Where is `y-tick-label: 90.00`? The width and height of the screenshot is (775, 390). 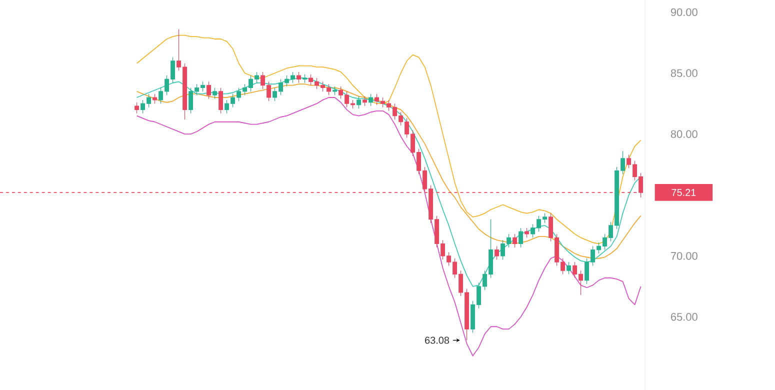 y-tick-label: 90.00 is located at coordinates (684, 12).